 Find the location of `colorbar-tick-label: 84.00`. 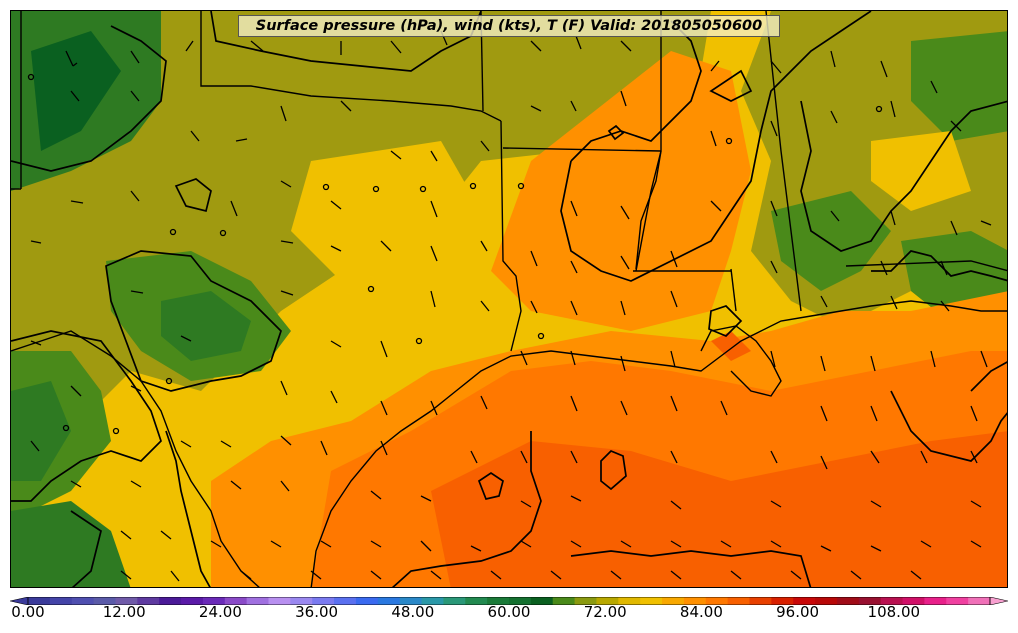

colorbar-tick-label: 84.00 is located at coordinates (701, 612).